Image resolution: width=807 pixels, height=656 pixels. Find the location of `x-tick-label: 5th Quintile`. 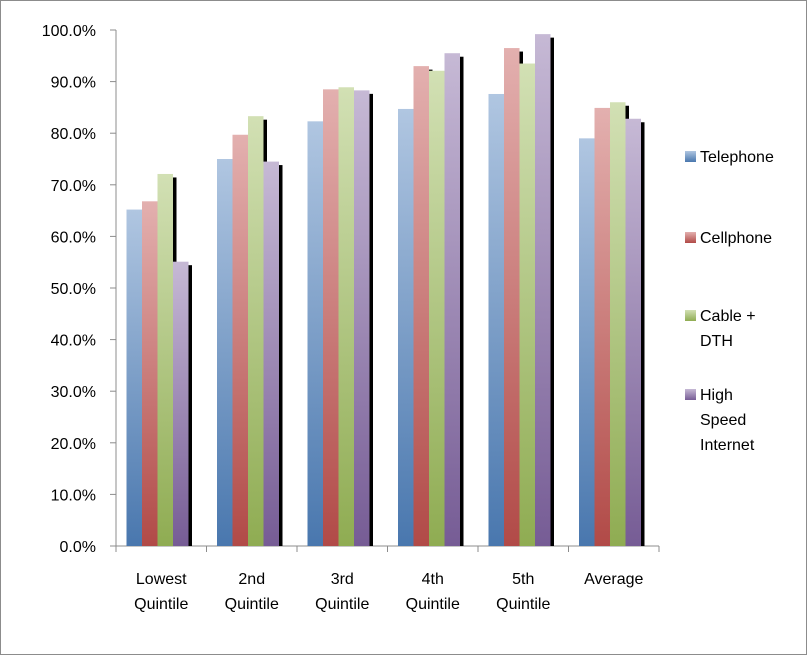

x-tick-label: 5th Quintile is located at coordinates (523, 592).